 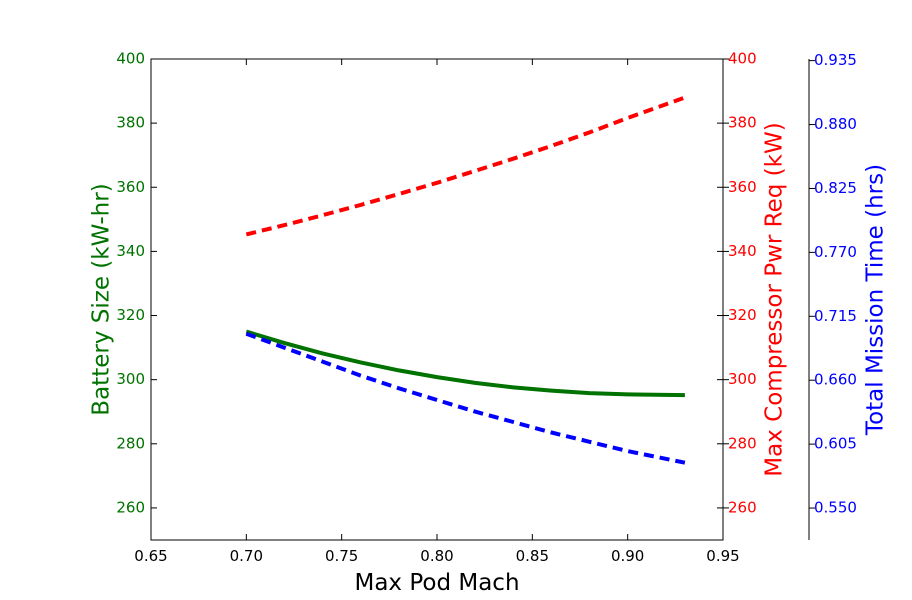 I want to click on x-tick-label: 0.70, so click(x=246, y=556).